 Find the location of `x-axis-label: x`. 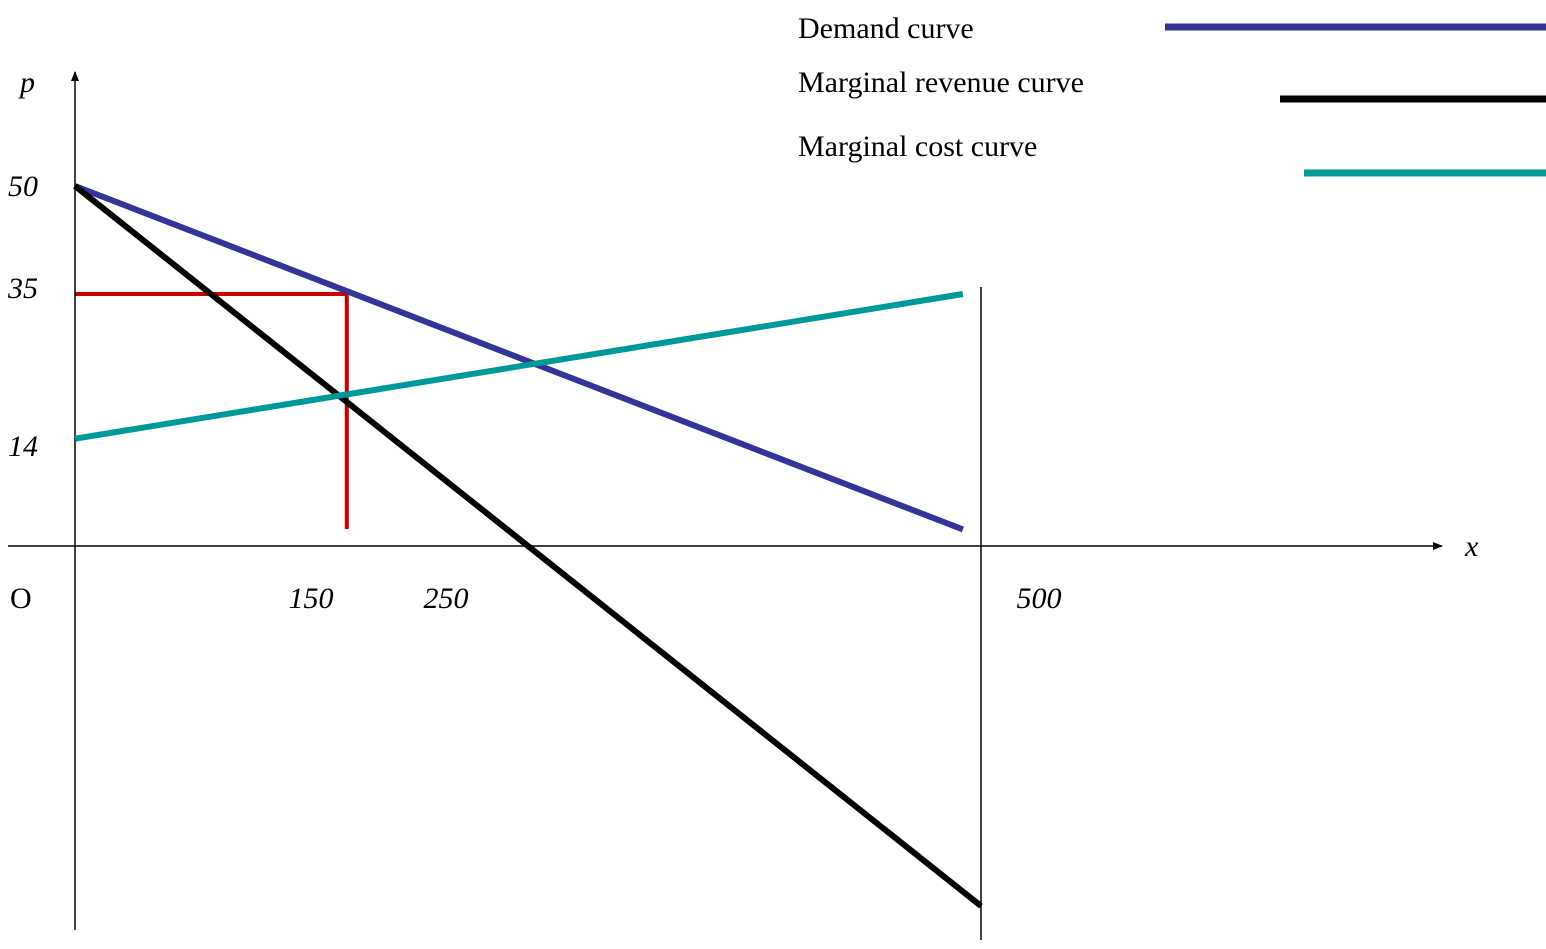

x-axis-label: x is located at coordinates (1471, 546).